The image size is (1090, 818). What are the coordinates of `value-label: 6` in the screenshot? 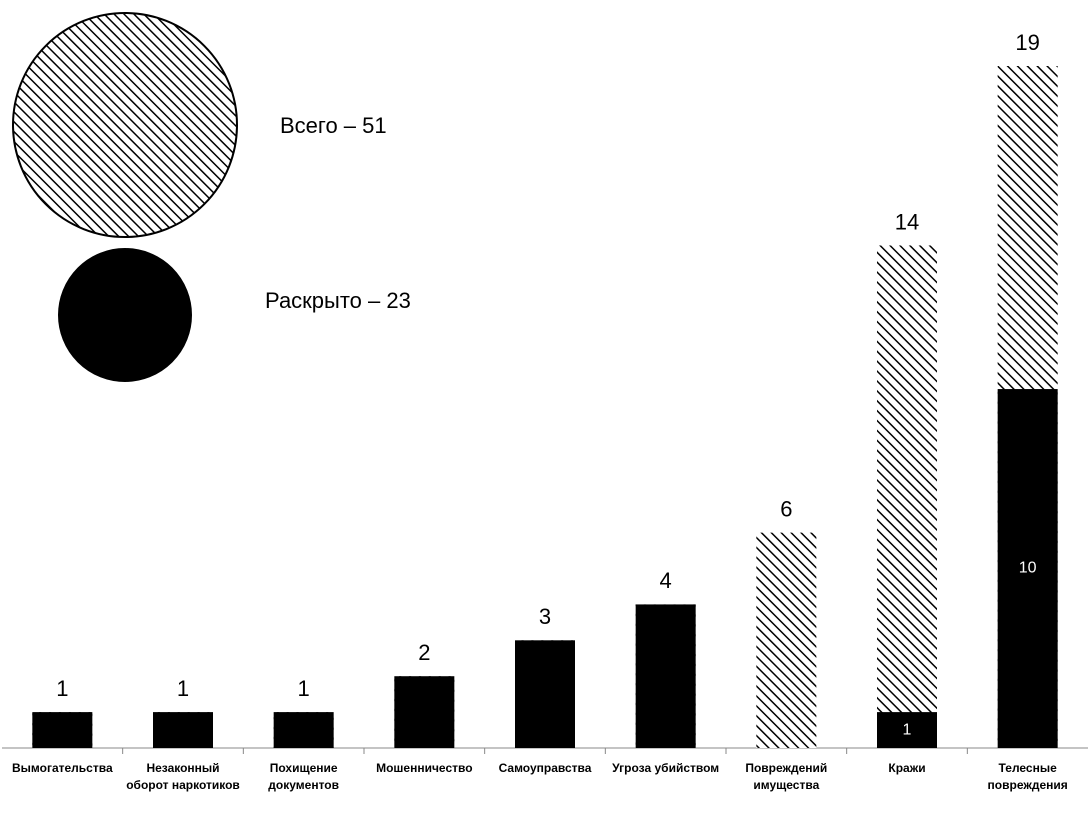 It's located at (786, 508).